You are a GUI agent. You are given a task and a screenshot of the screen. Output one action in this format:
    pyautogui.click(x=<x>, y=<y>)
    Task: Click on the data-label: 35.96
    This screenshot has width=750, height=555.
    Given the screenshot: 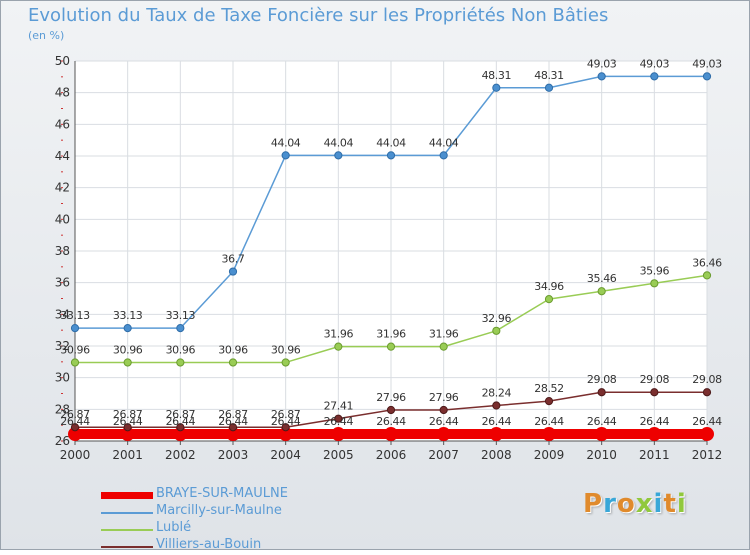 What is the action you would take?
    pyautogui.click(x=655, y=270)
    